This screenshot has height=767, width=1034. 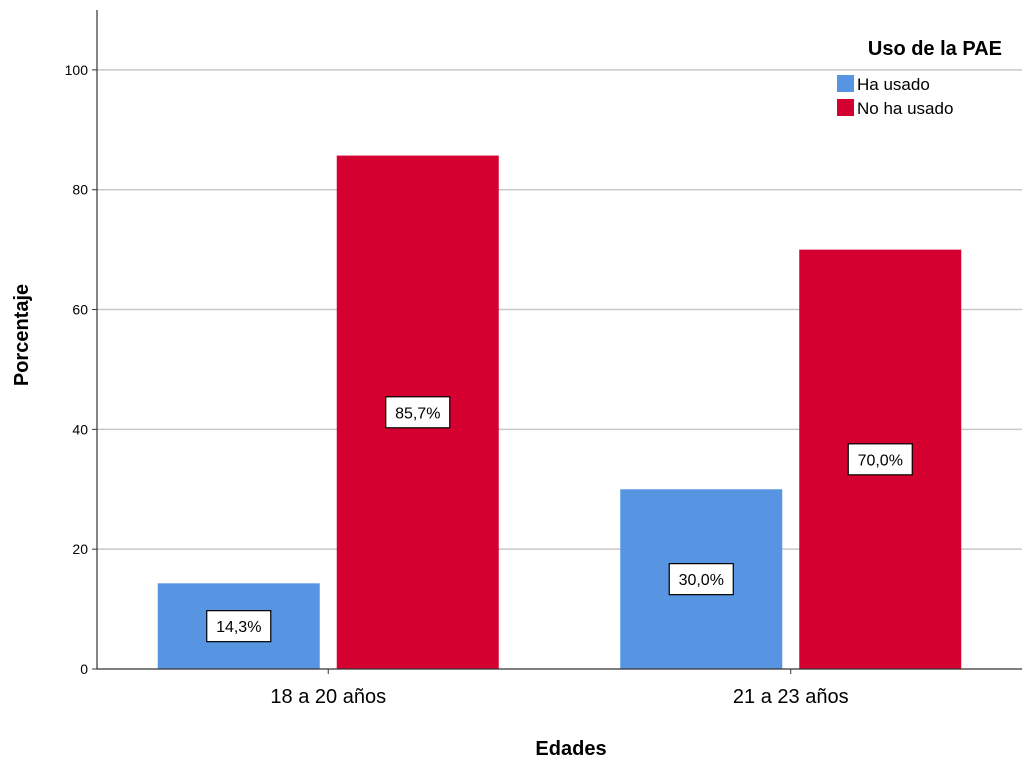 What do you see at coordinates (80, 549) in the screenshot?
I see `y-tick-label: 20` at bounding box center [80, 549].